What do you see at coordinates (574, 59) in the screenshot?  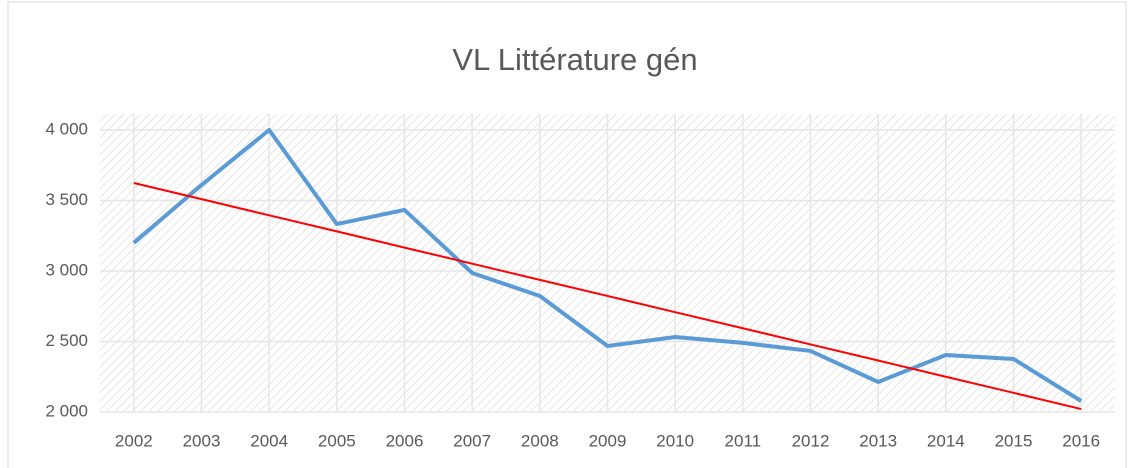 I see `chart-title: VL Littérature gén` at bounding box center [574, 59].